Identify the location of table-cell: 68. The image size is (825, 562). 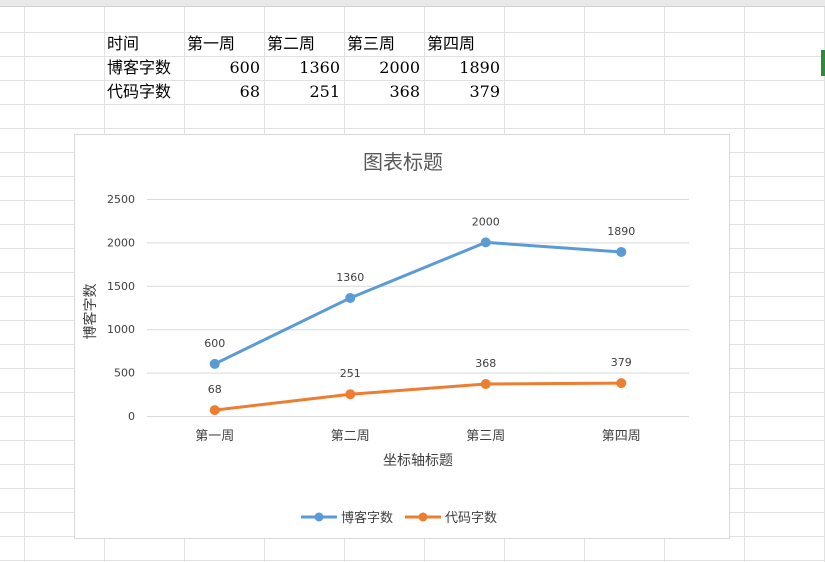
(249, 91).